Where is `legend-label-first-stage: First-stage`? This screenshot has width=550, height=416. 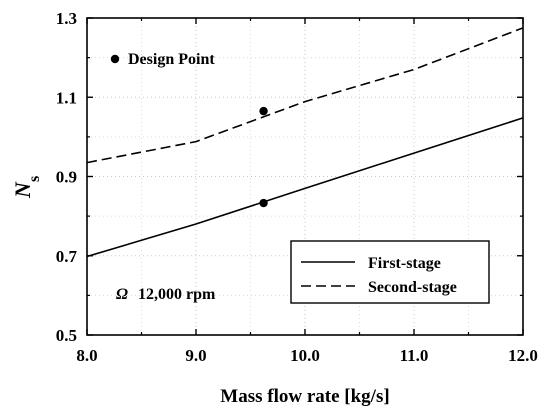
legend-label-first-stage: First-stage is located at coordinates (404, 263).